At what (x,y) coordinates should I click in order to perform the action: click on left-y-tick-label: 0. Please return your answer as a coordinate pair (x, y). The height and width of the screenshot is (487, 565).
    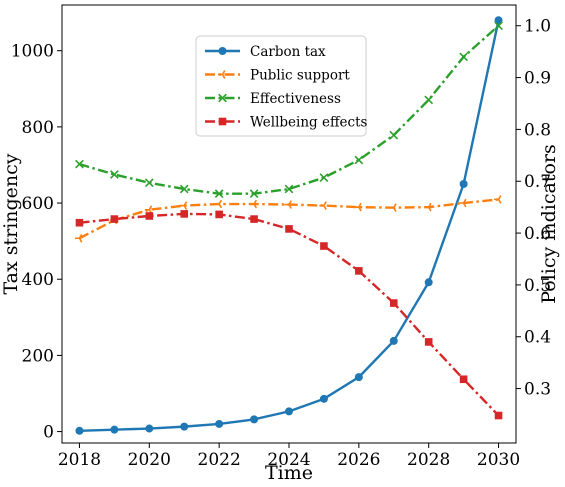
    Looking at the image, I should click on (48, 433).